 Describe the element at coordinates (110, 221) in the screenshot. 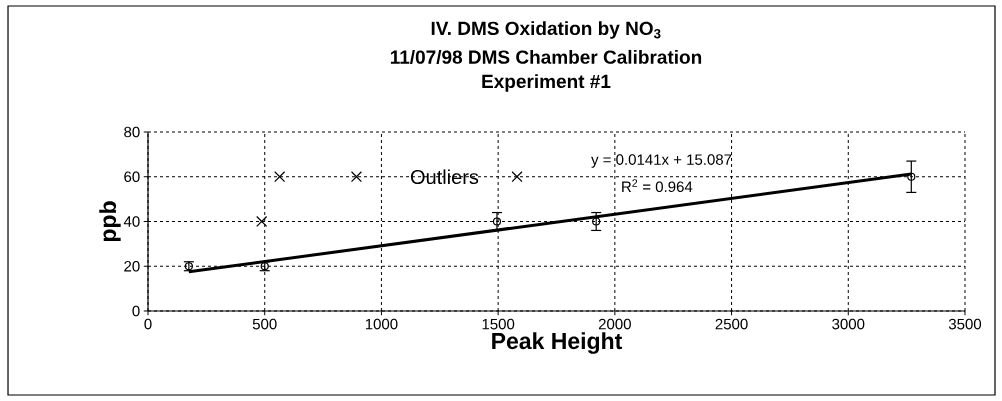

I see `y-axis-title: ppb` at that location.